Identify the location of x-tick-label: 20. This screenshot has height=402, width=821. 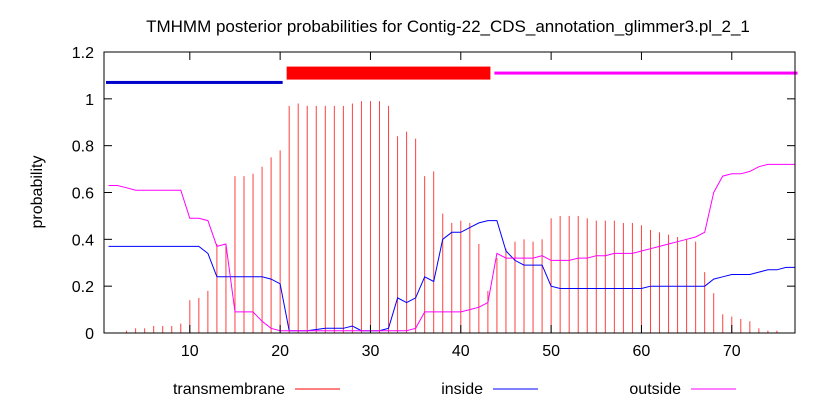
(280, 351).